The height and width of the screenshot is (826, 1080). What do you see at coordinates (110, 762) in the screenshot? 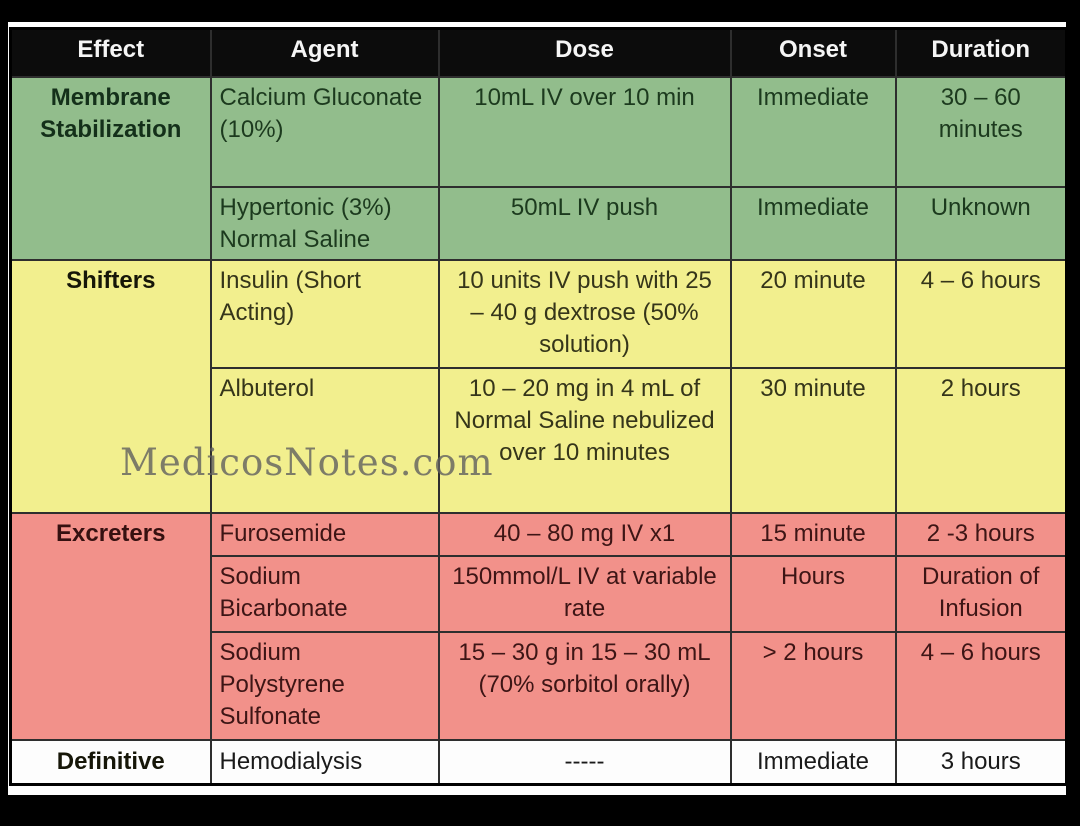
I see `effect-cell-definitive: Definitive` at bounding box center [110, 762].